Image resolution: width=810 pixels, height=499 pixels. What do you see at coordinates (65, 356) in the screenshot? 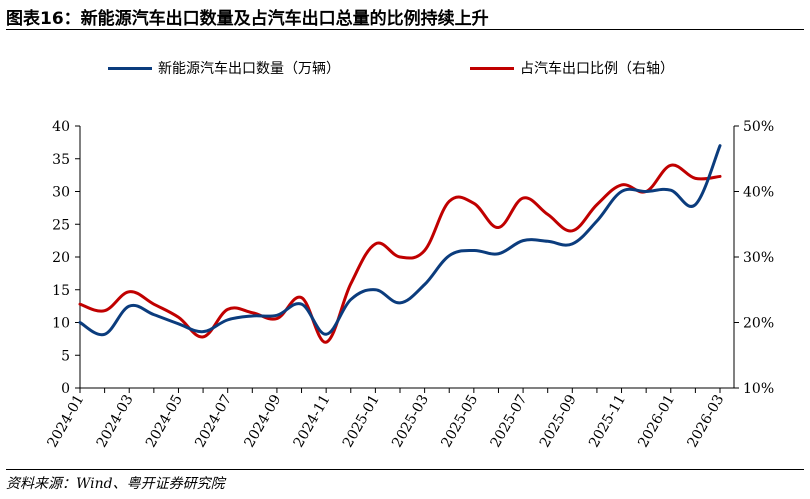
I see `y-left-tick-label: 5` at bounding box center [65, 356].